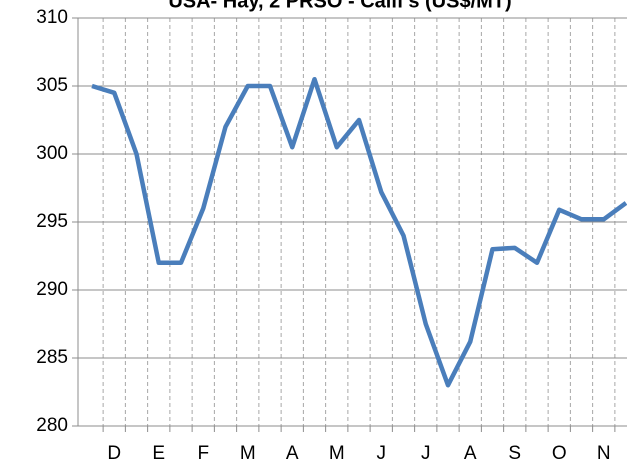 The width and height of the screenshot is (627, 471). Describe the element at coordinates (52, 425) in the screenshot. I see `y-tick-label: 280` at that location.